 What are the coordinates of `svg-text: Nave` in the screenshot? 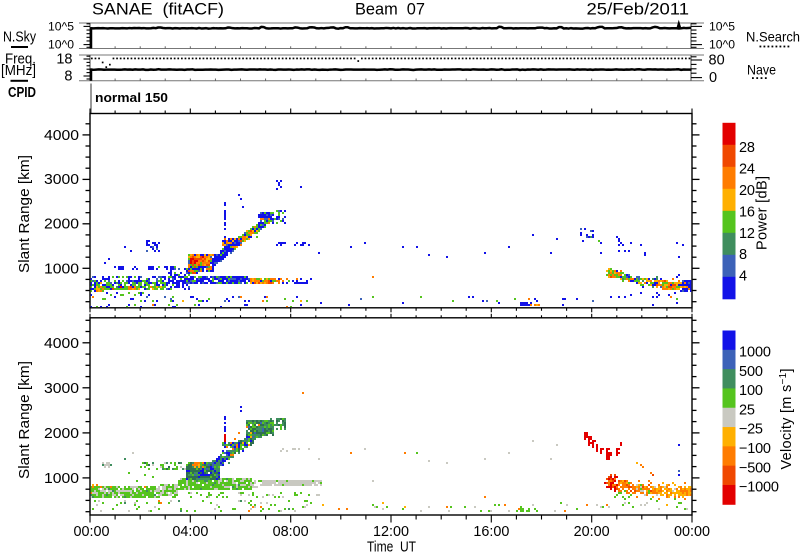 It's located at (761, 70).